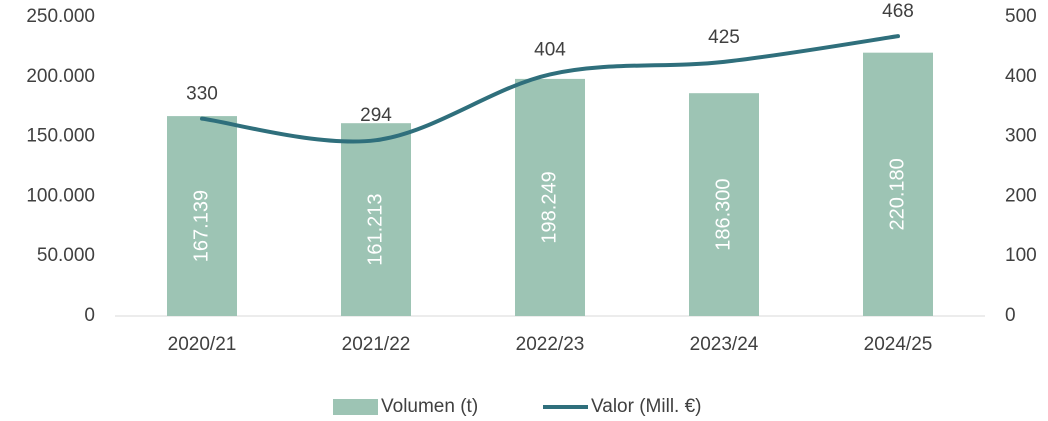 This screenshot has width=1048, height=421. Describe the element at coordinates (1021, 136) in the screenshot. I see `y2-tick-label: 300` at that location.